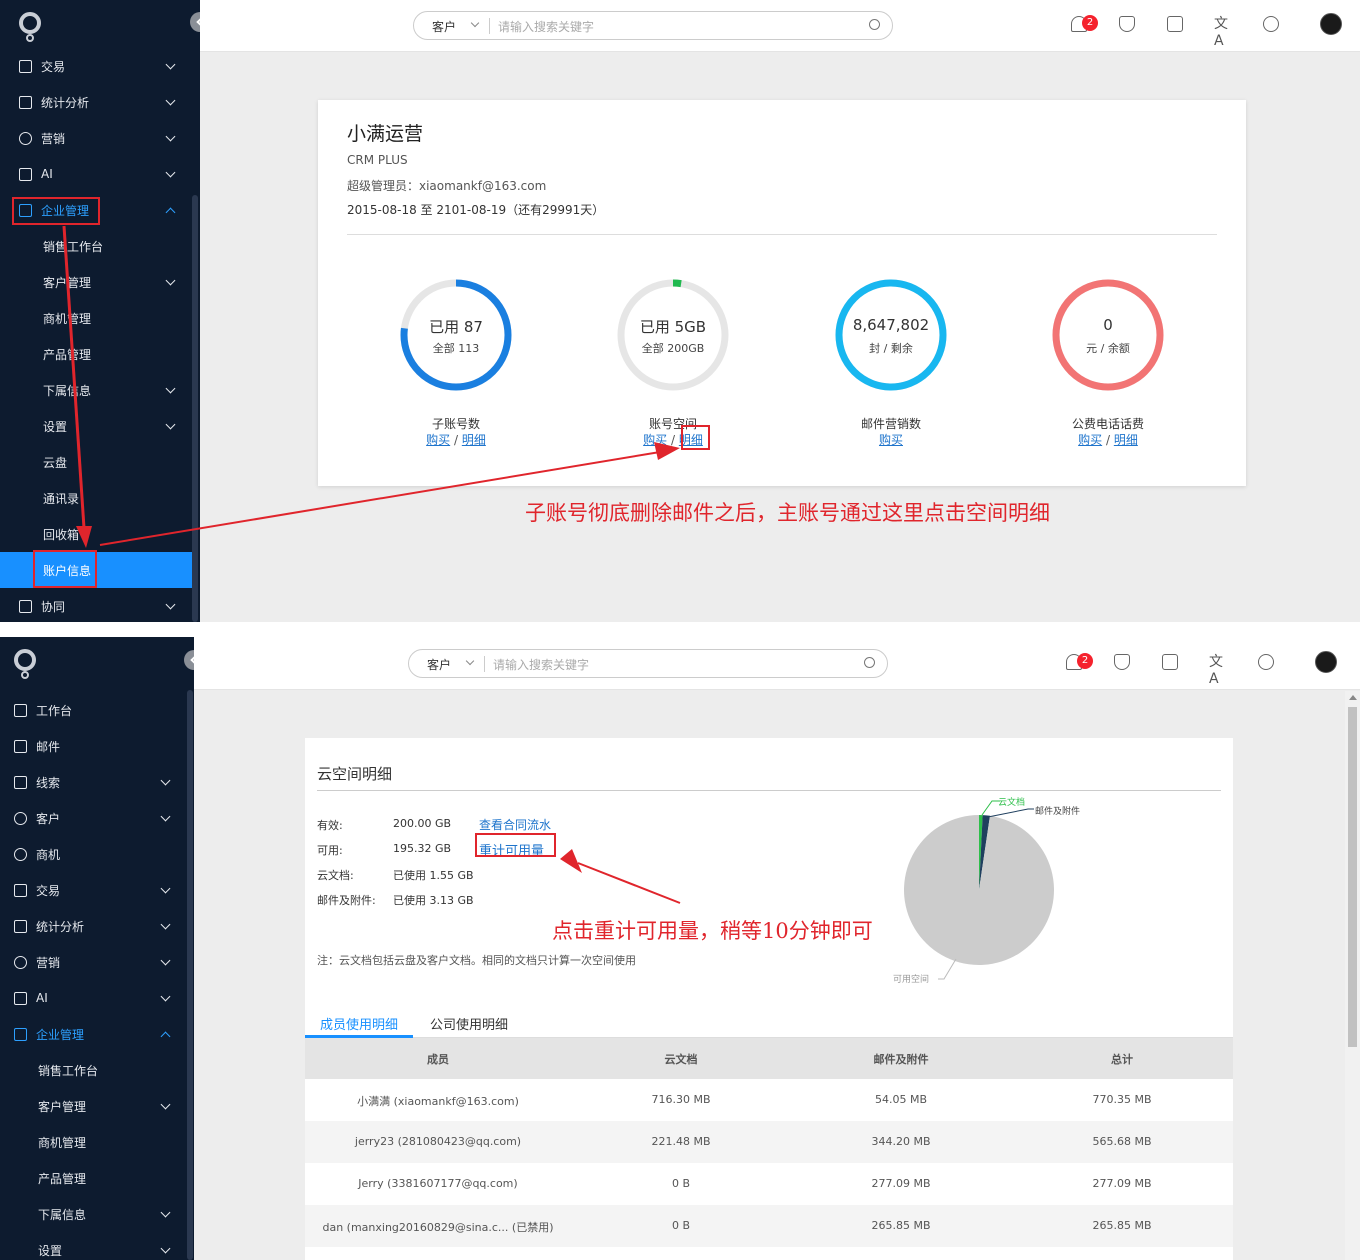 The image size is (1360, 1260). I want to click on sidebar-item-label: 下属信息, so click(67, 390).